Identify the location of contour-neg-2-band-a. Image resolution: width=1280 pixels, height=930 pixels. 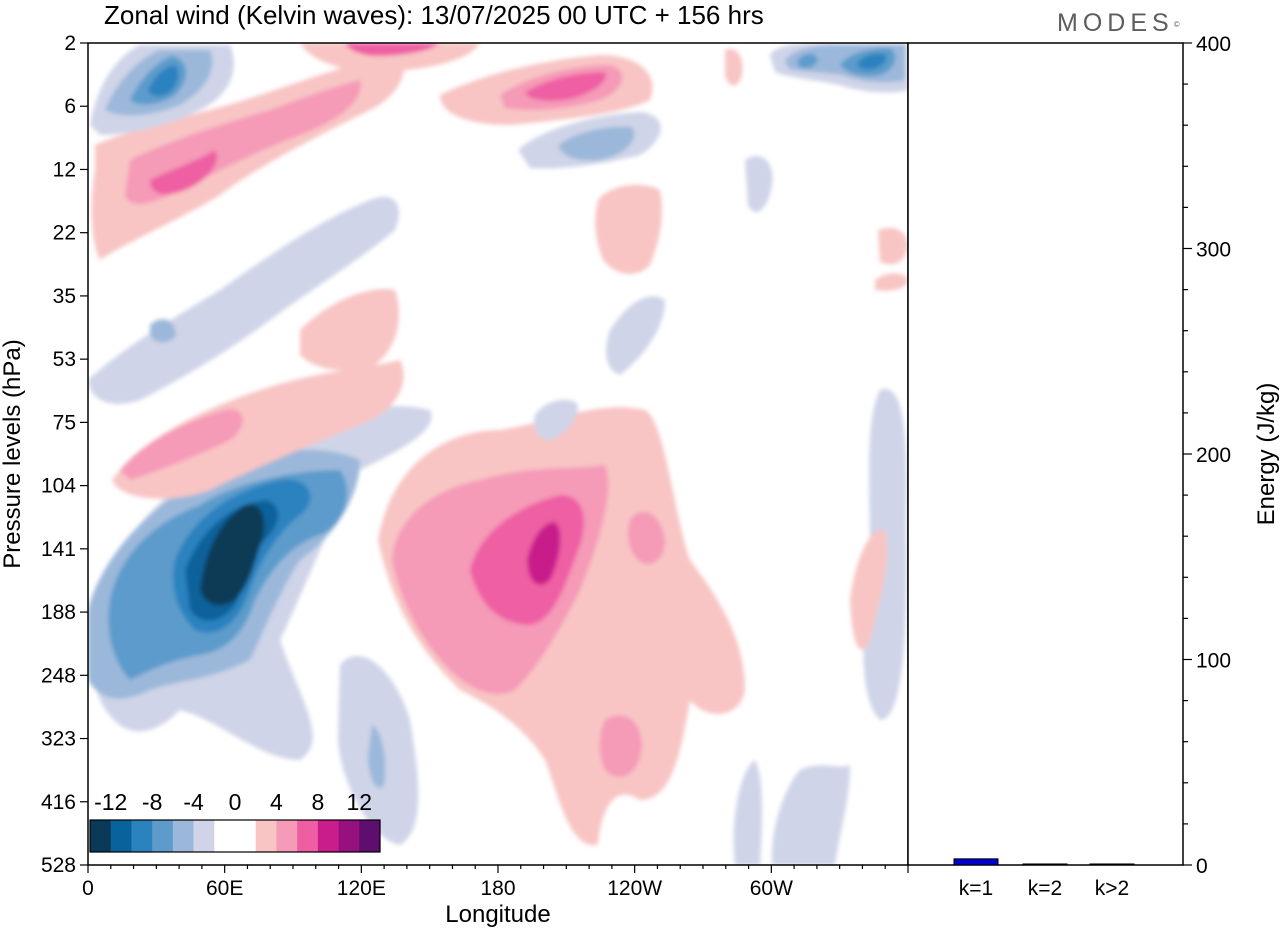
(243, 300).